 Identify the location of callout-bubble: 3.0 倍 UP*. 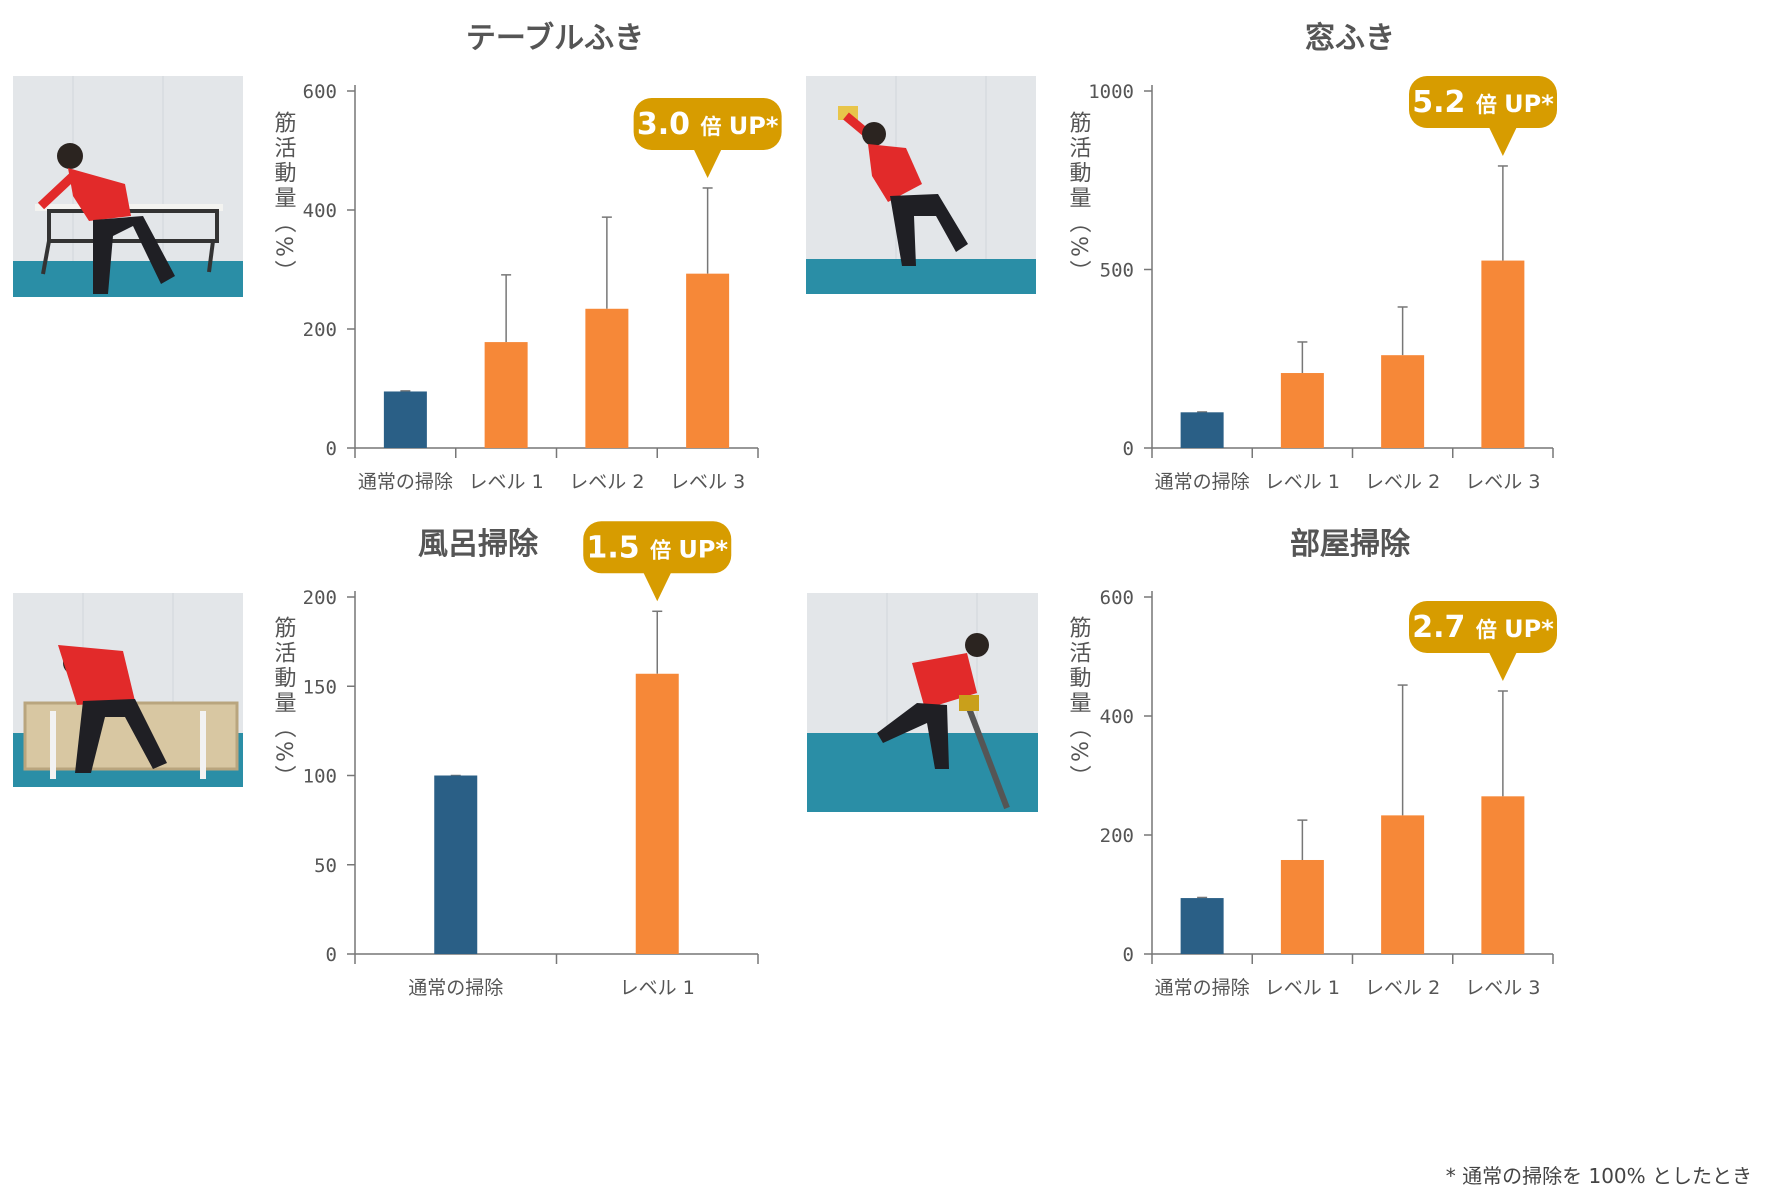
(707, 137).